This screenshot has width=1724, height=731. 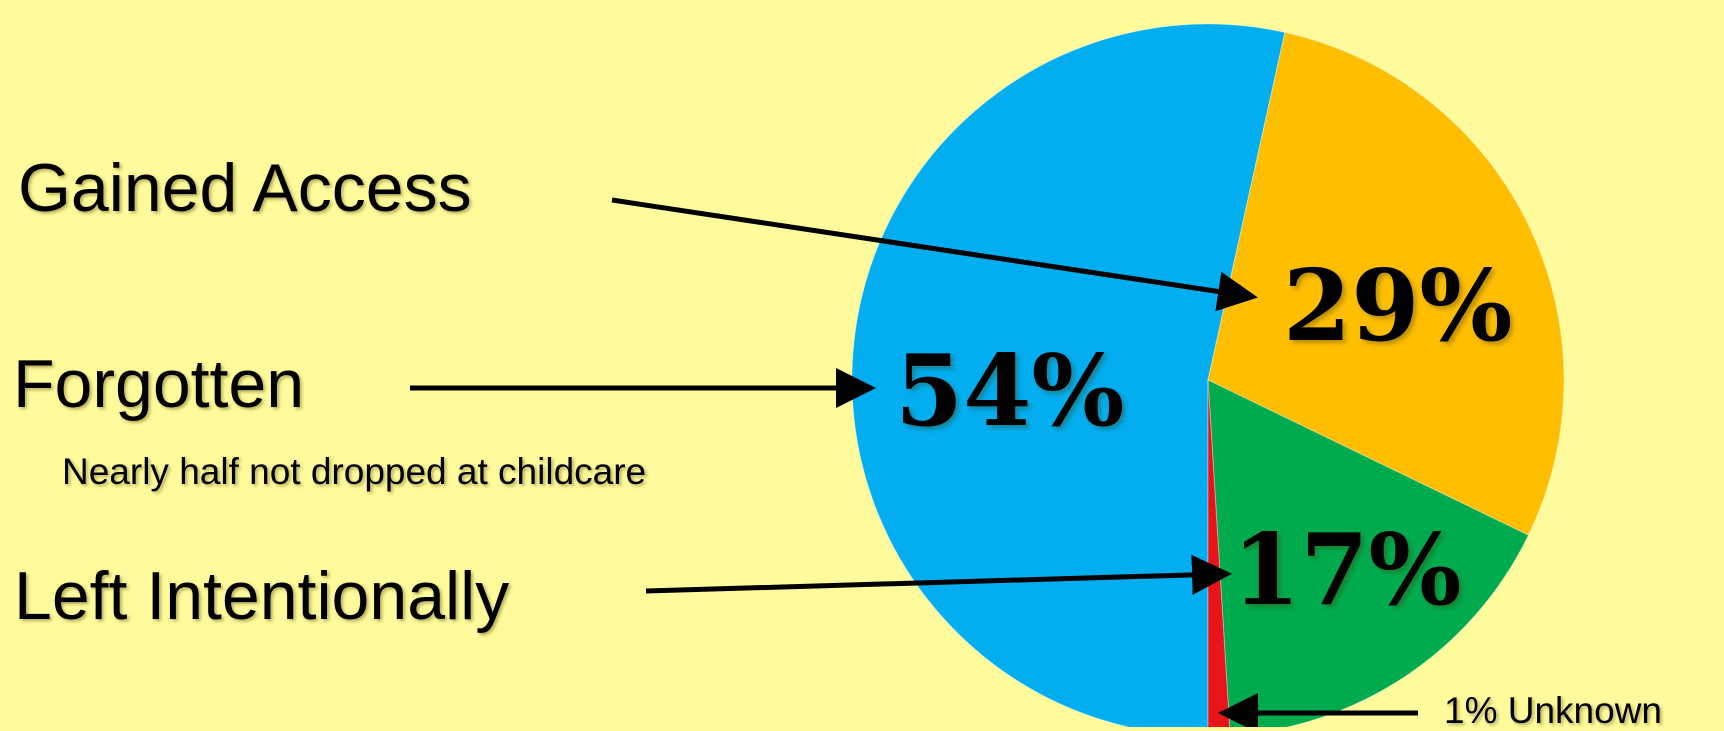 I want to click on data-label-gained-access: 29%, so click(x=1398, y=306).